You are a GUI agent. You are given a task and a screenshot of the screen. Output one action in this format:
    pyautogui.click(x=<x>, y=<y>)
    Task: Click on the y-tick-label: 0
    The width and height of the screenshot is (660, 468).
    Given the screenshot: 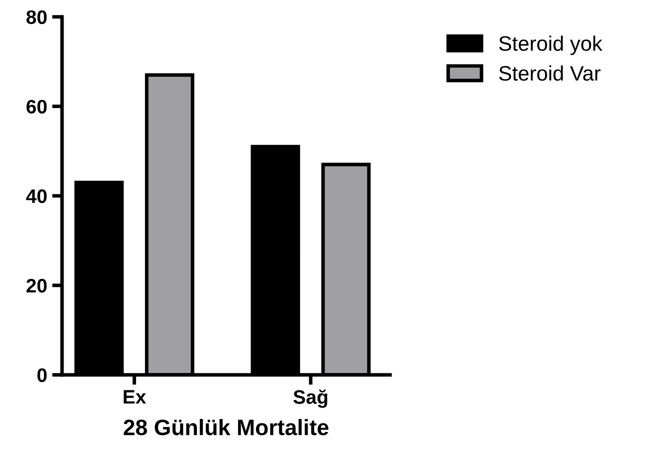 What is the action you would take?
    pyautogui.click(x=42, y=375)
    